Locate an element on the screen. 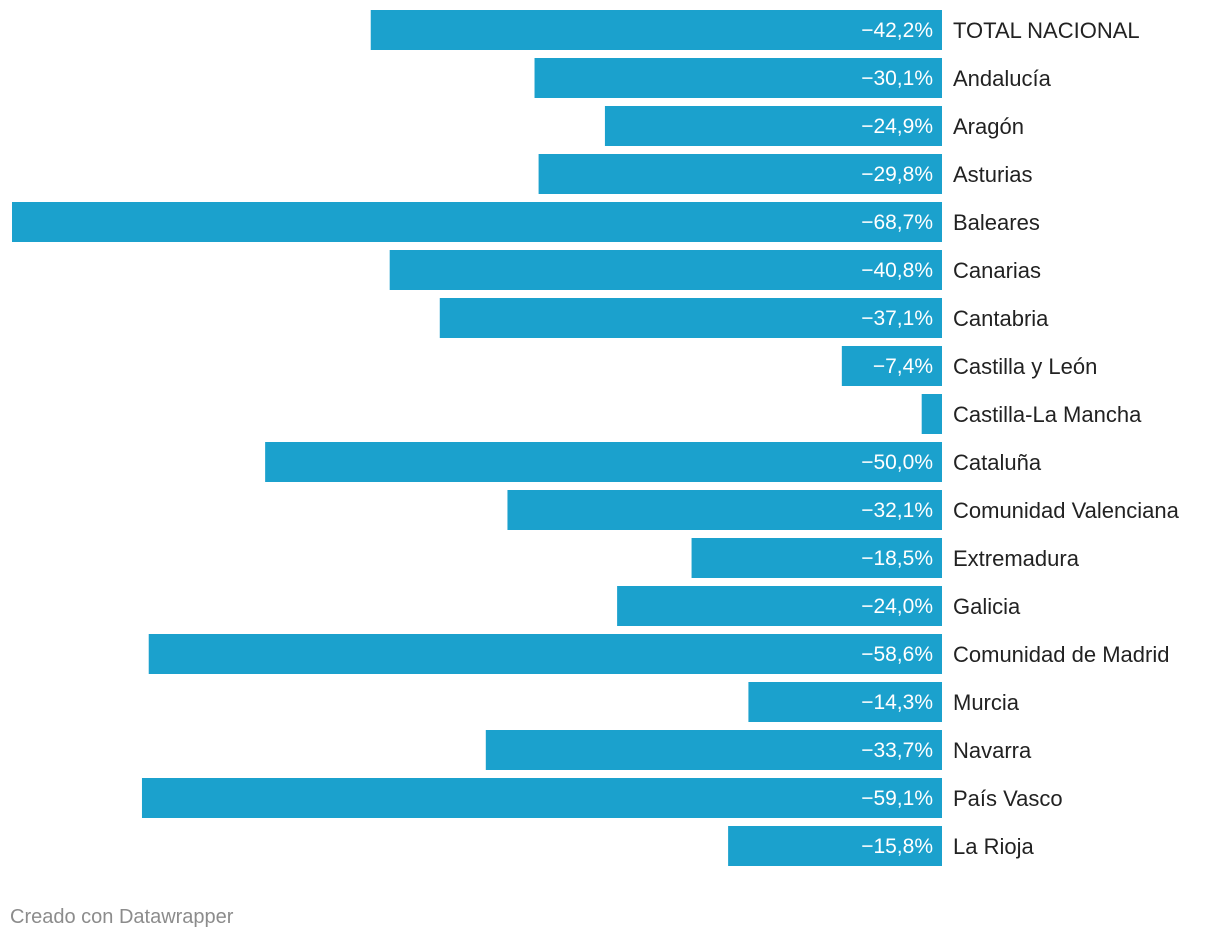 The image size is (1220, 942). value-label-extremadura: −18,5% is located at coordinates (897, 558).